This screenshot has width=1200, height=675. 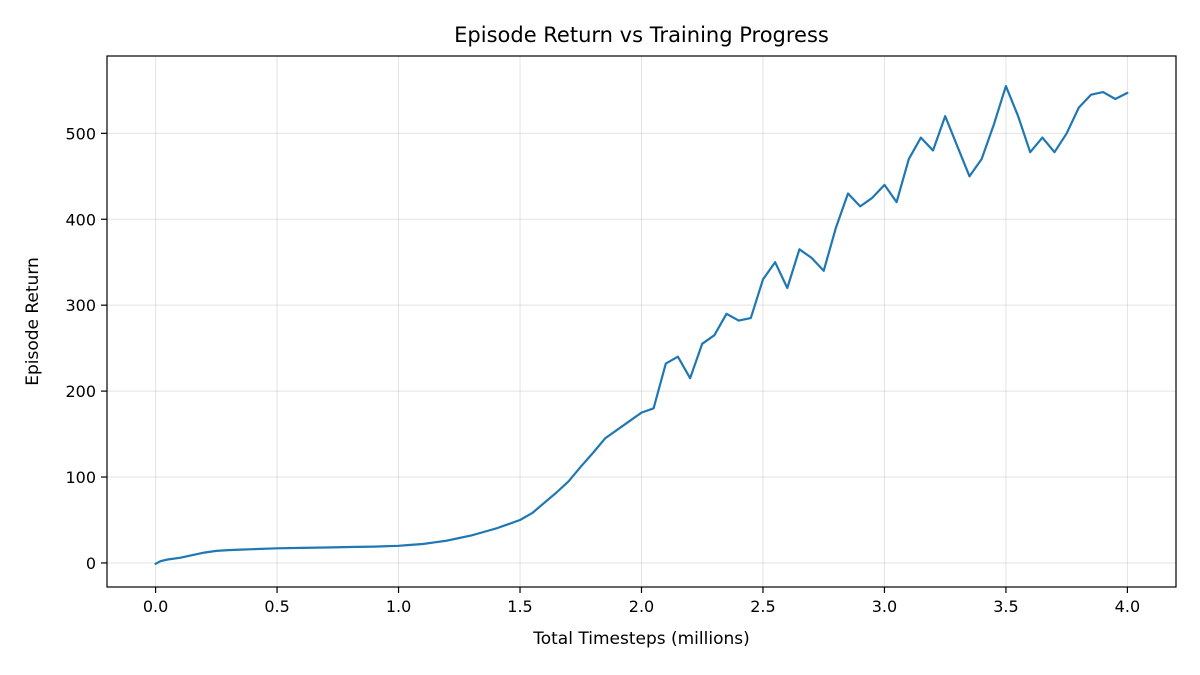 I want to click on y-tick-label: 0, so click(x=91, y=563).